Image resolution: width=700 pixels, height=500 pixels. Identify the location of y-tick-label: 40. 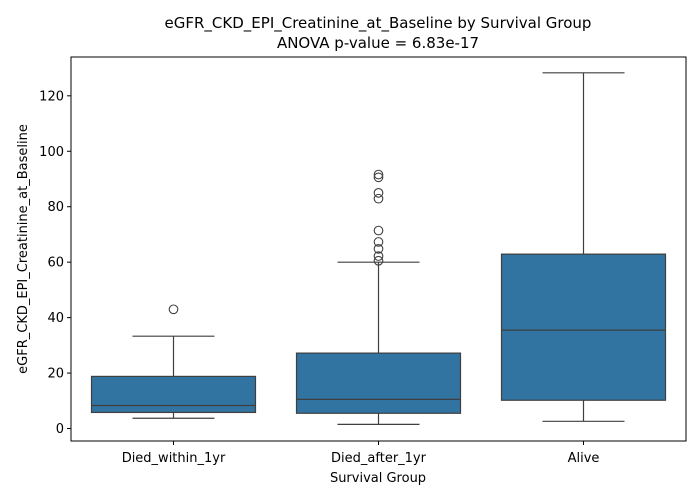
(55, 318).